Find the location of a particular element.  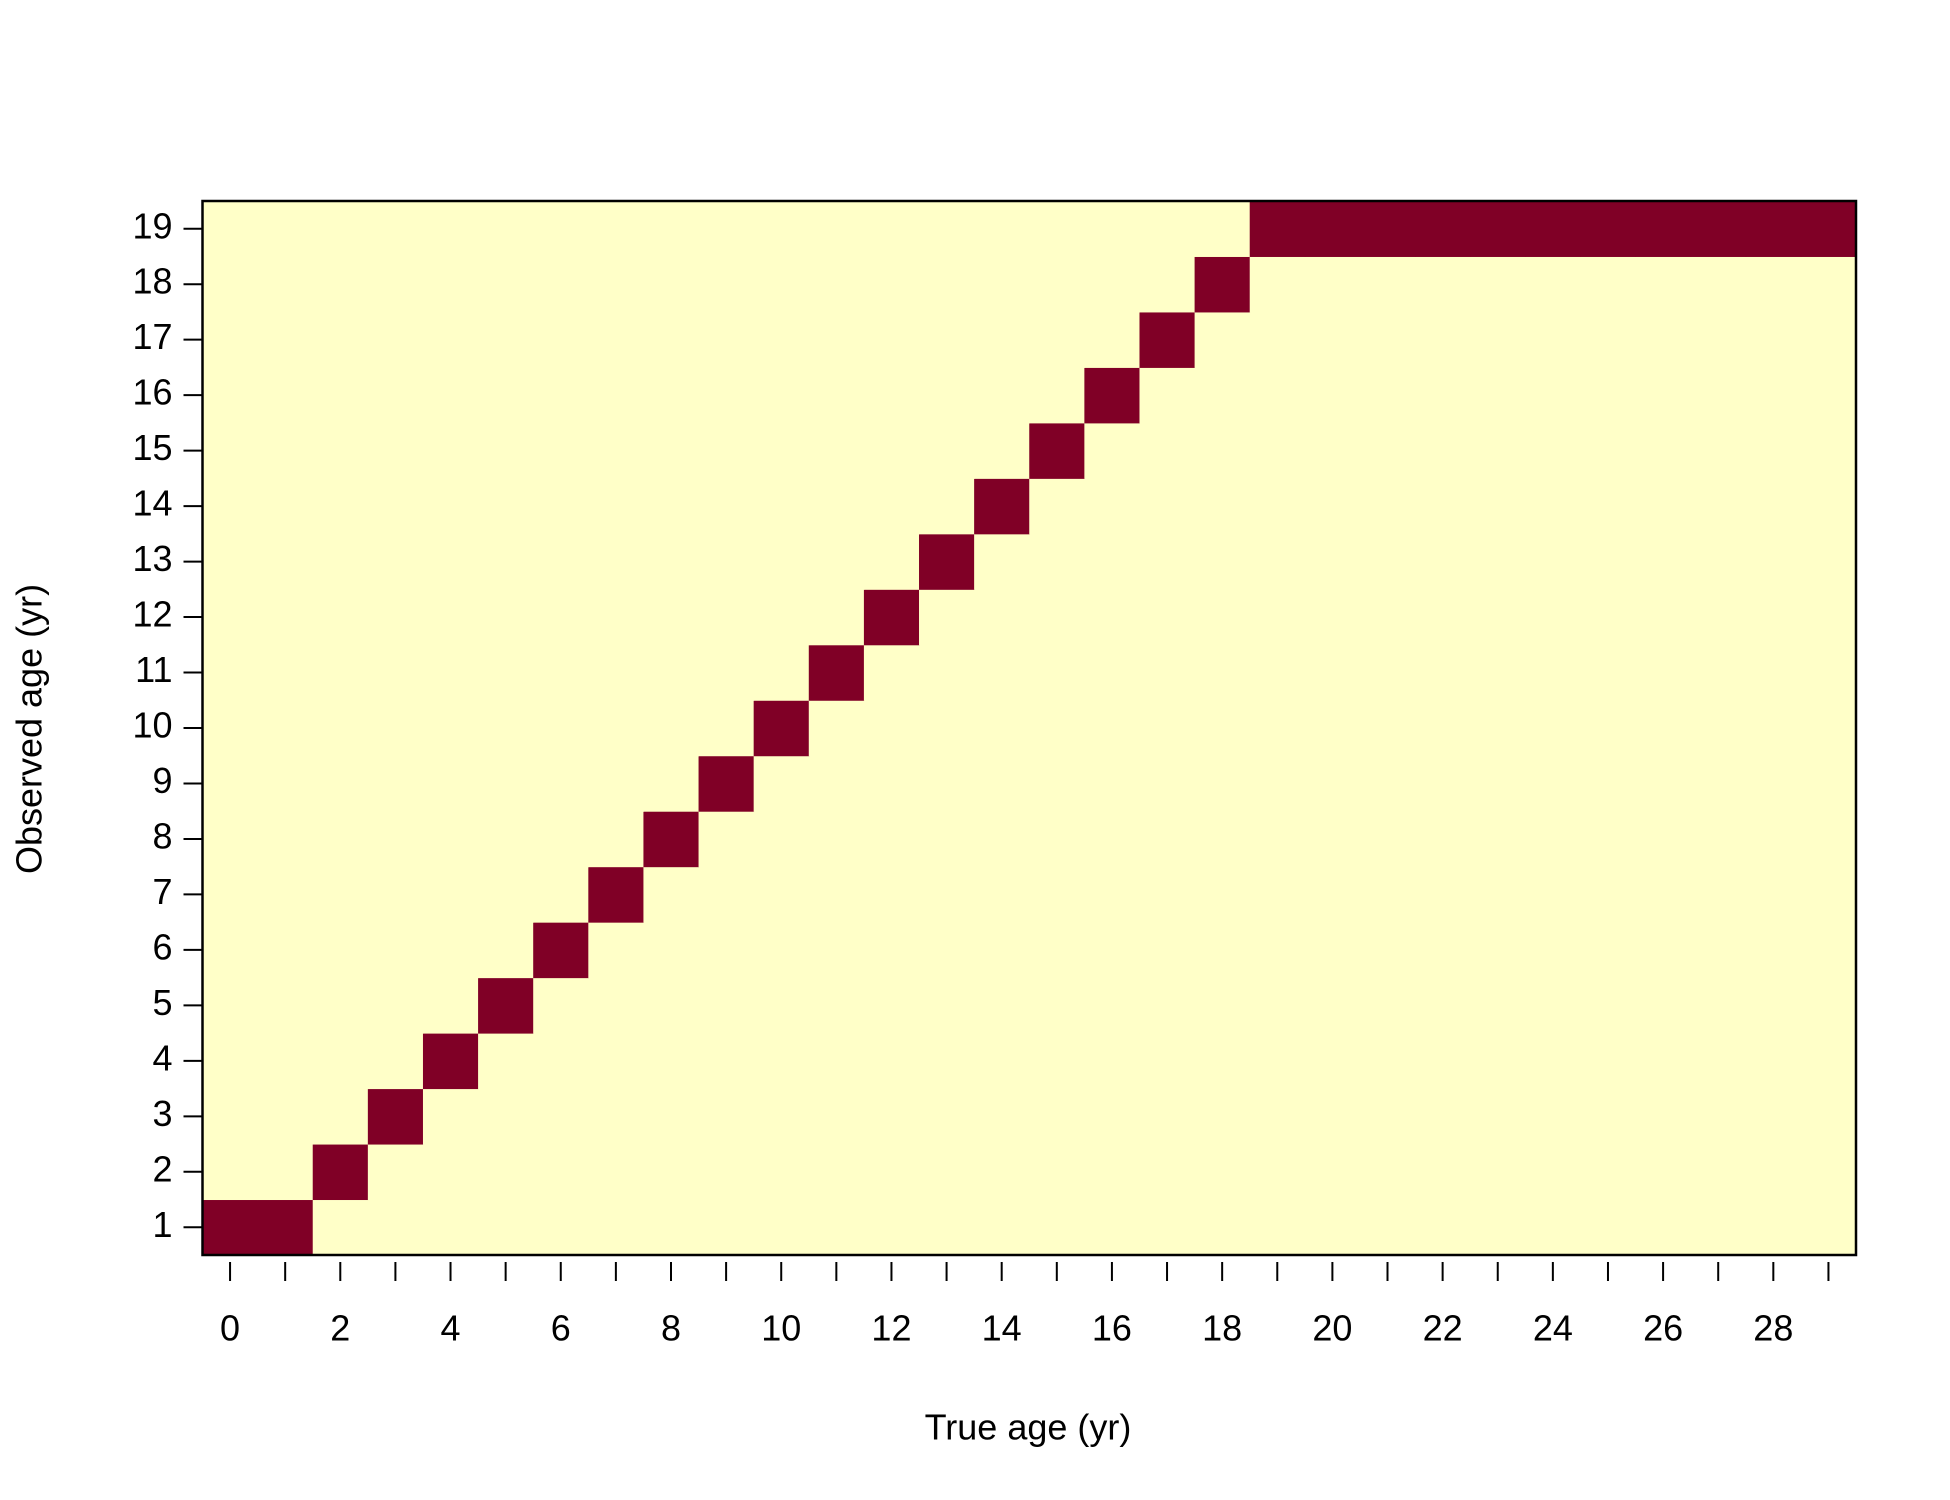

y-tick-label: 17 is located at coordinates (152, 336).